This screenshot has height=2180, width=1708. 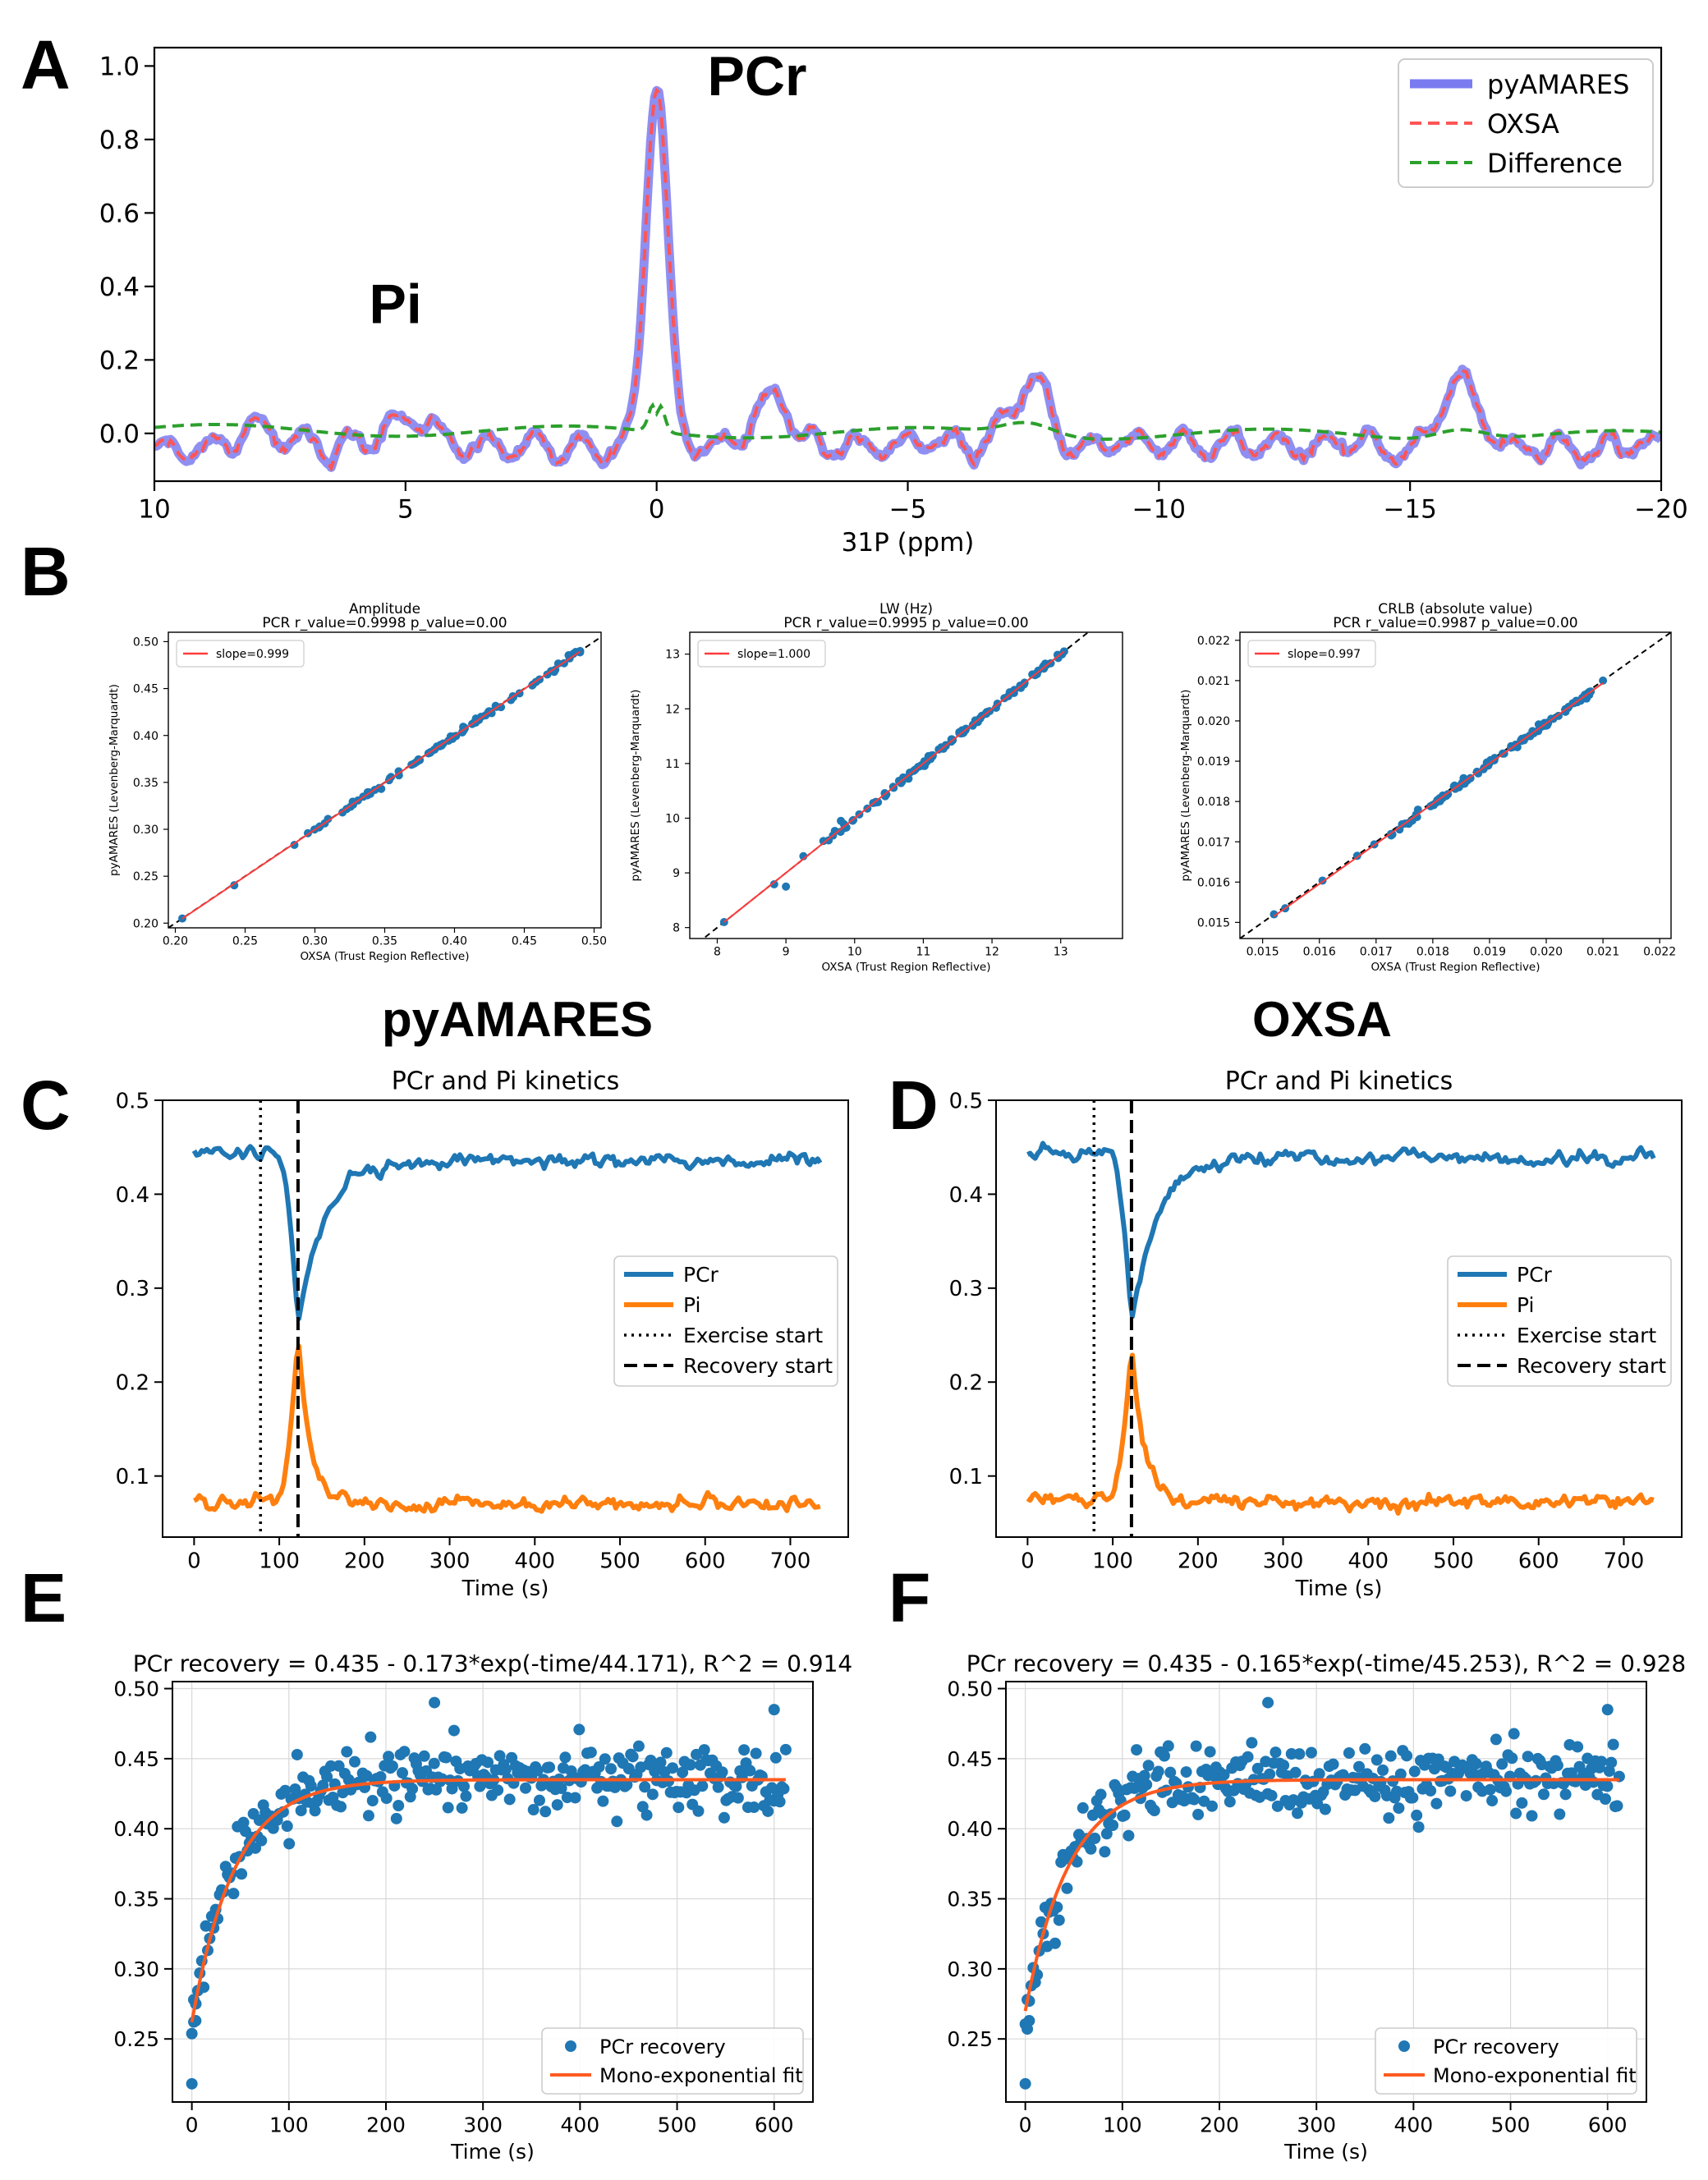 I want to click on x-tick-label: 0.015, so click(x=1263, y=953).